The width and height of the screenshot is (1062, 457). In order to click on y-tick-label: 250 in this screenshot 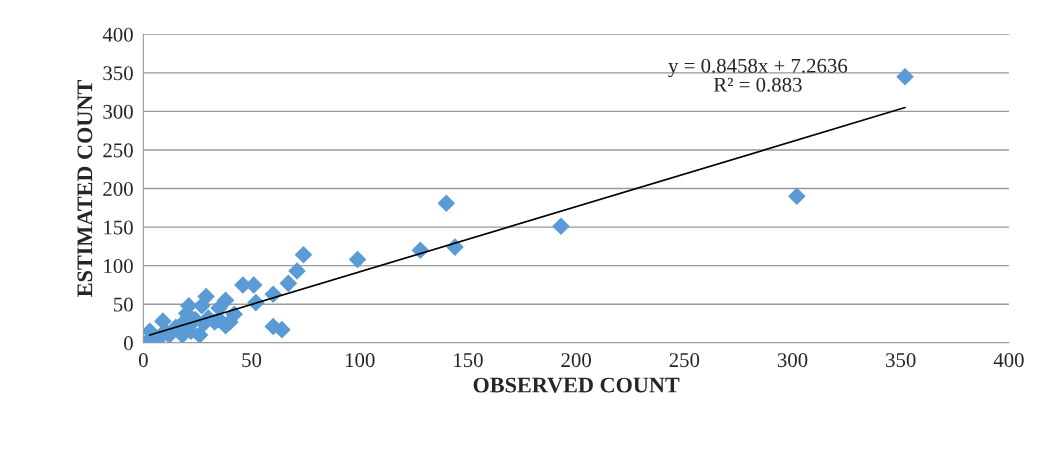, I will do `click(118, 150)`.